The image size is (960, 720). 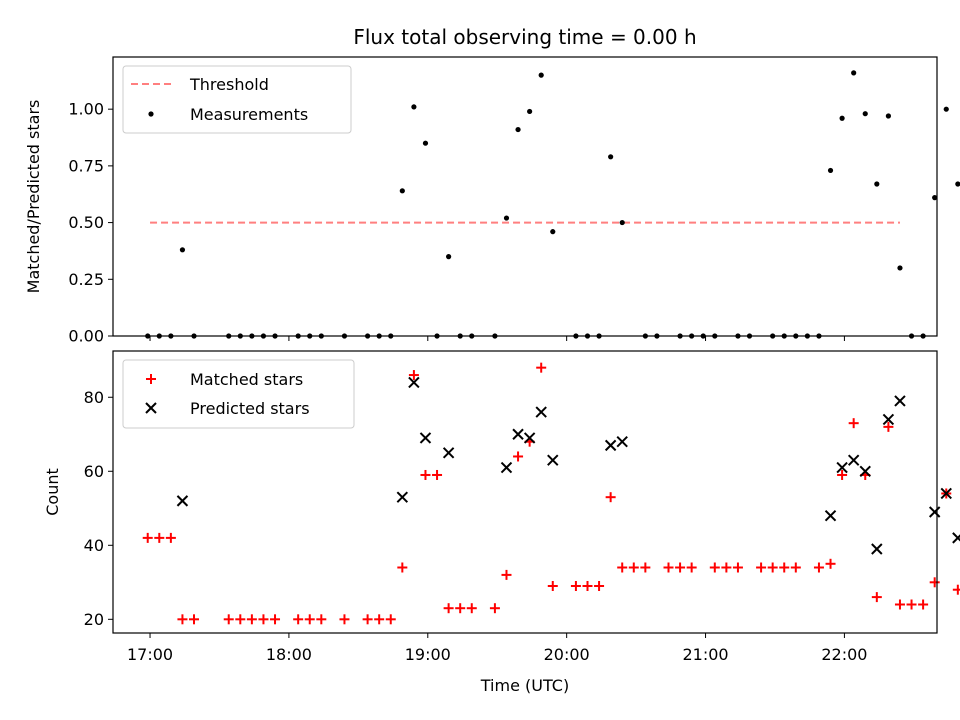 I want to click on top-ytick-label: 0.75, so click(x=86, y=165).